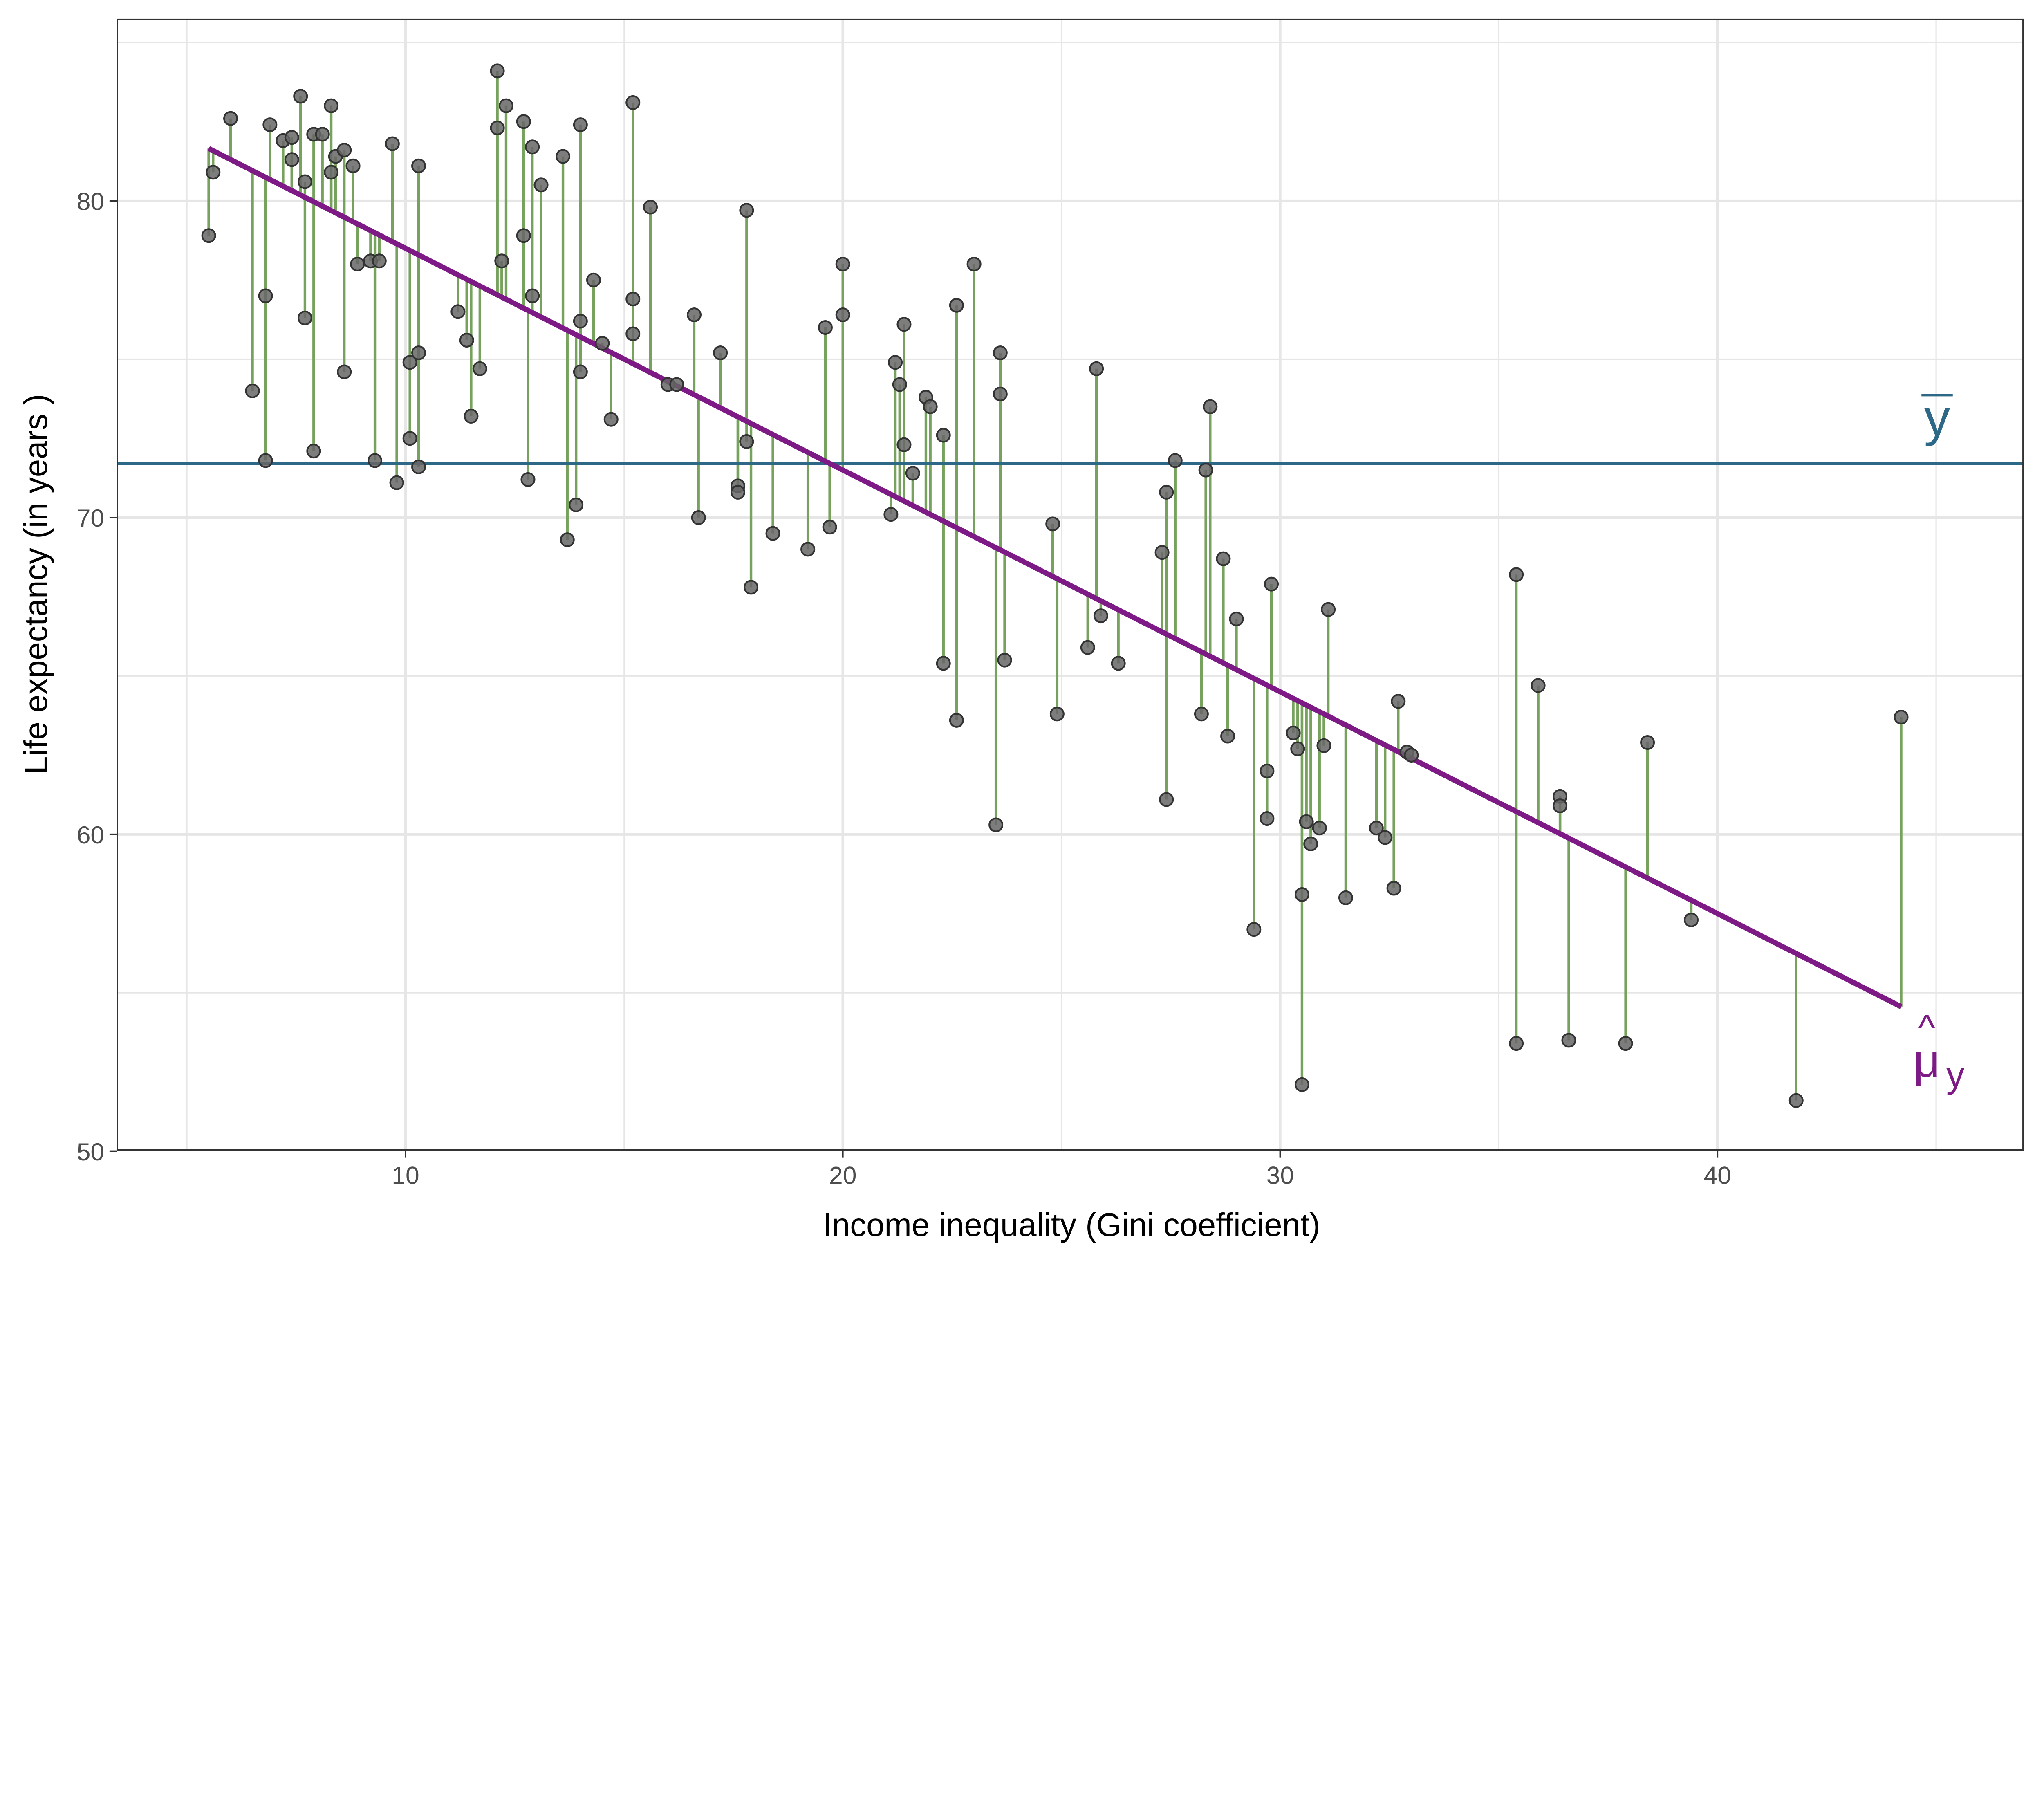 The image size is (2044, 1819). I want to click on mean-label: y, so click(1937, 418).